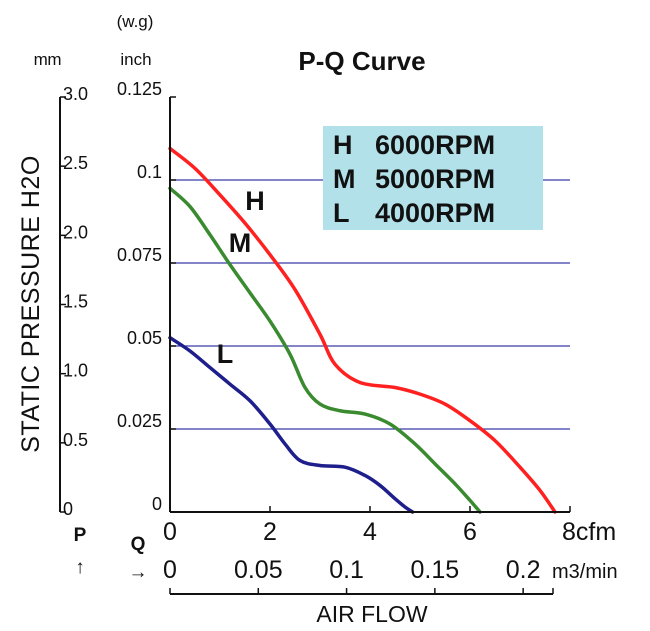 Image resolution: width=650 pixels, height=631 pixels. Describe the element at coordinates (255, 201) in the screenshot. I see `curve-label-h: H` at that location.